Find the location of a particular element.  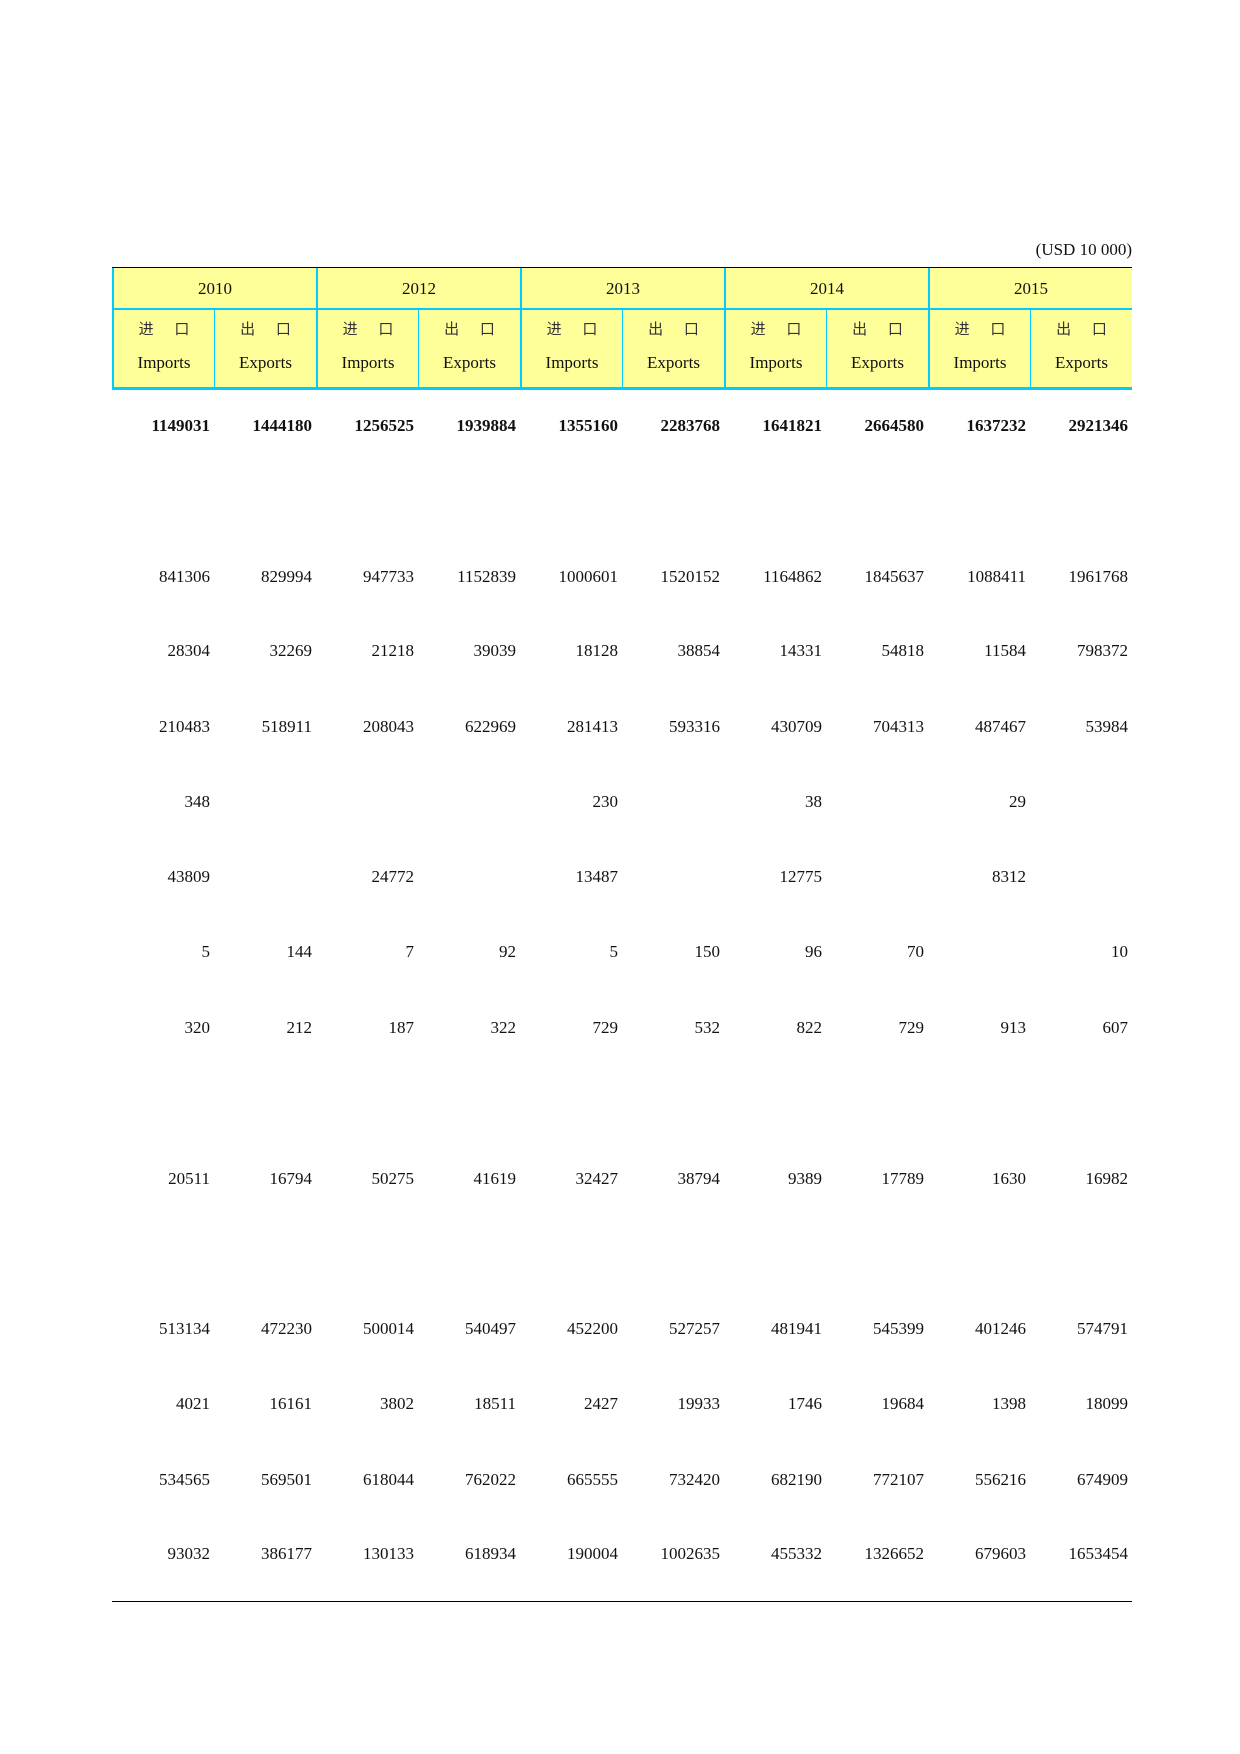

table-cell: 532 is located at coordinates (707, 1027).